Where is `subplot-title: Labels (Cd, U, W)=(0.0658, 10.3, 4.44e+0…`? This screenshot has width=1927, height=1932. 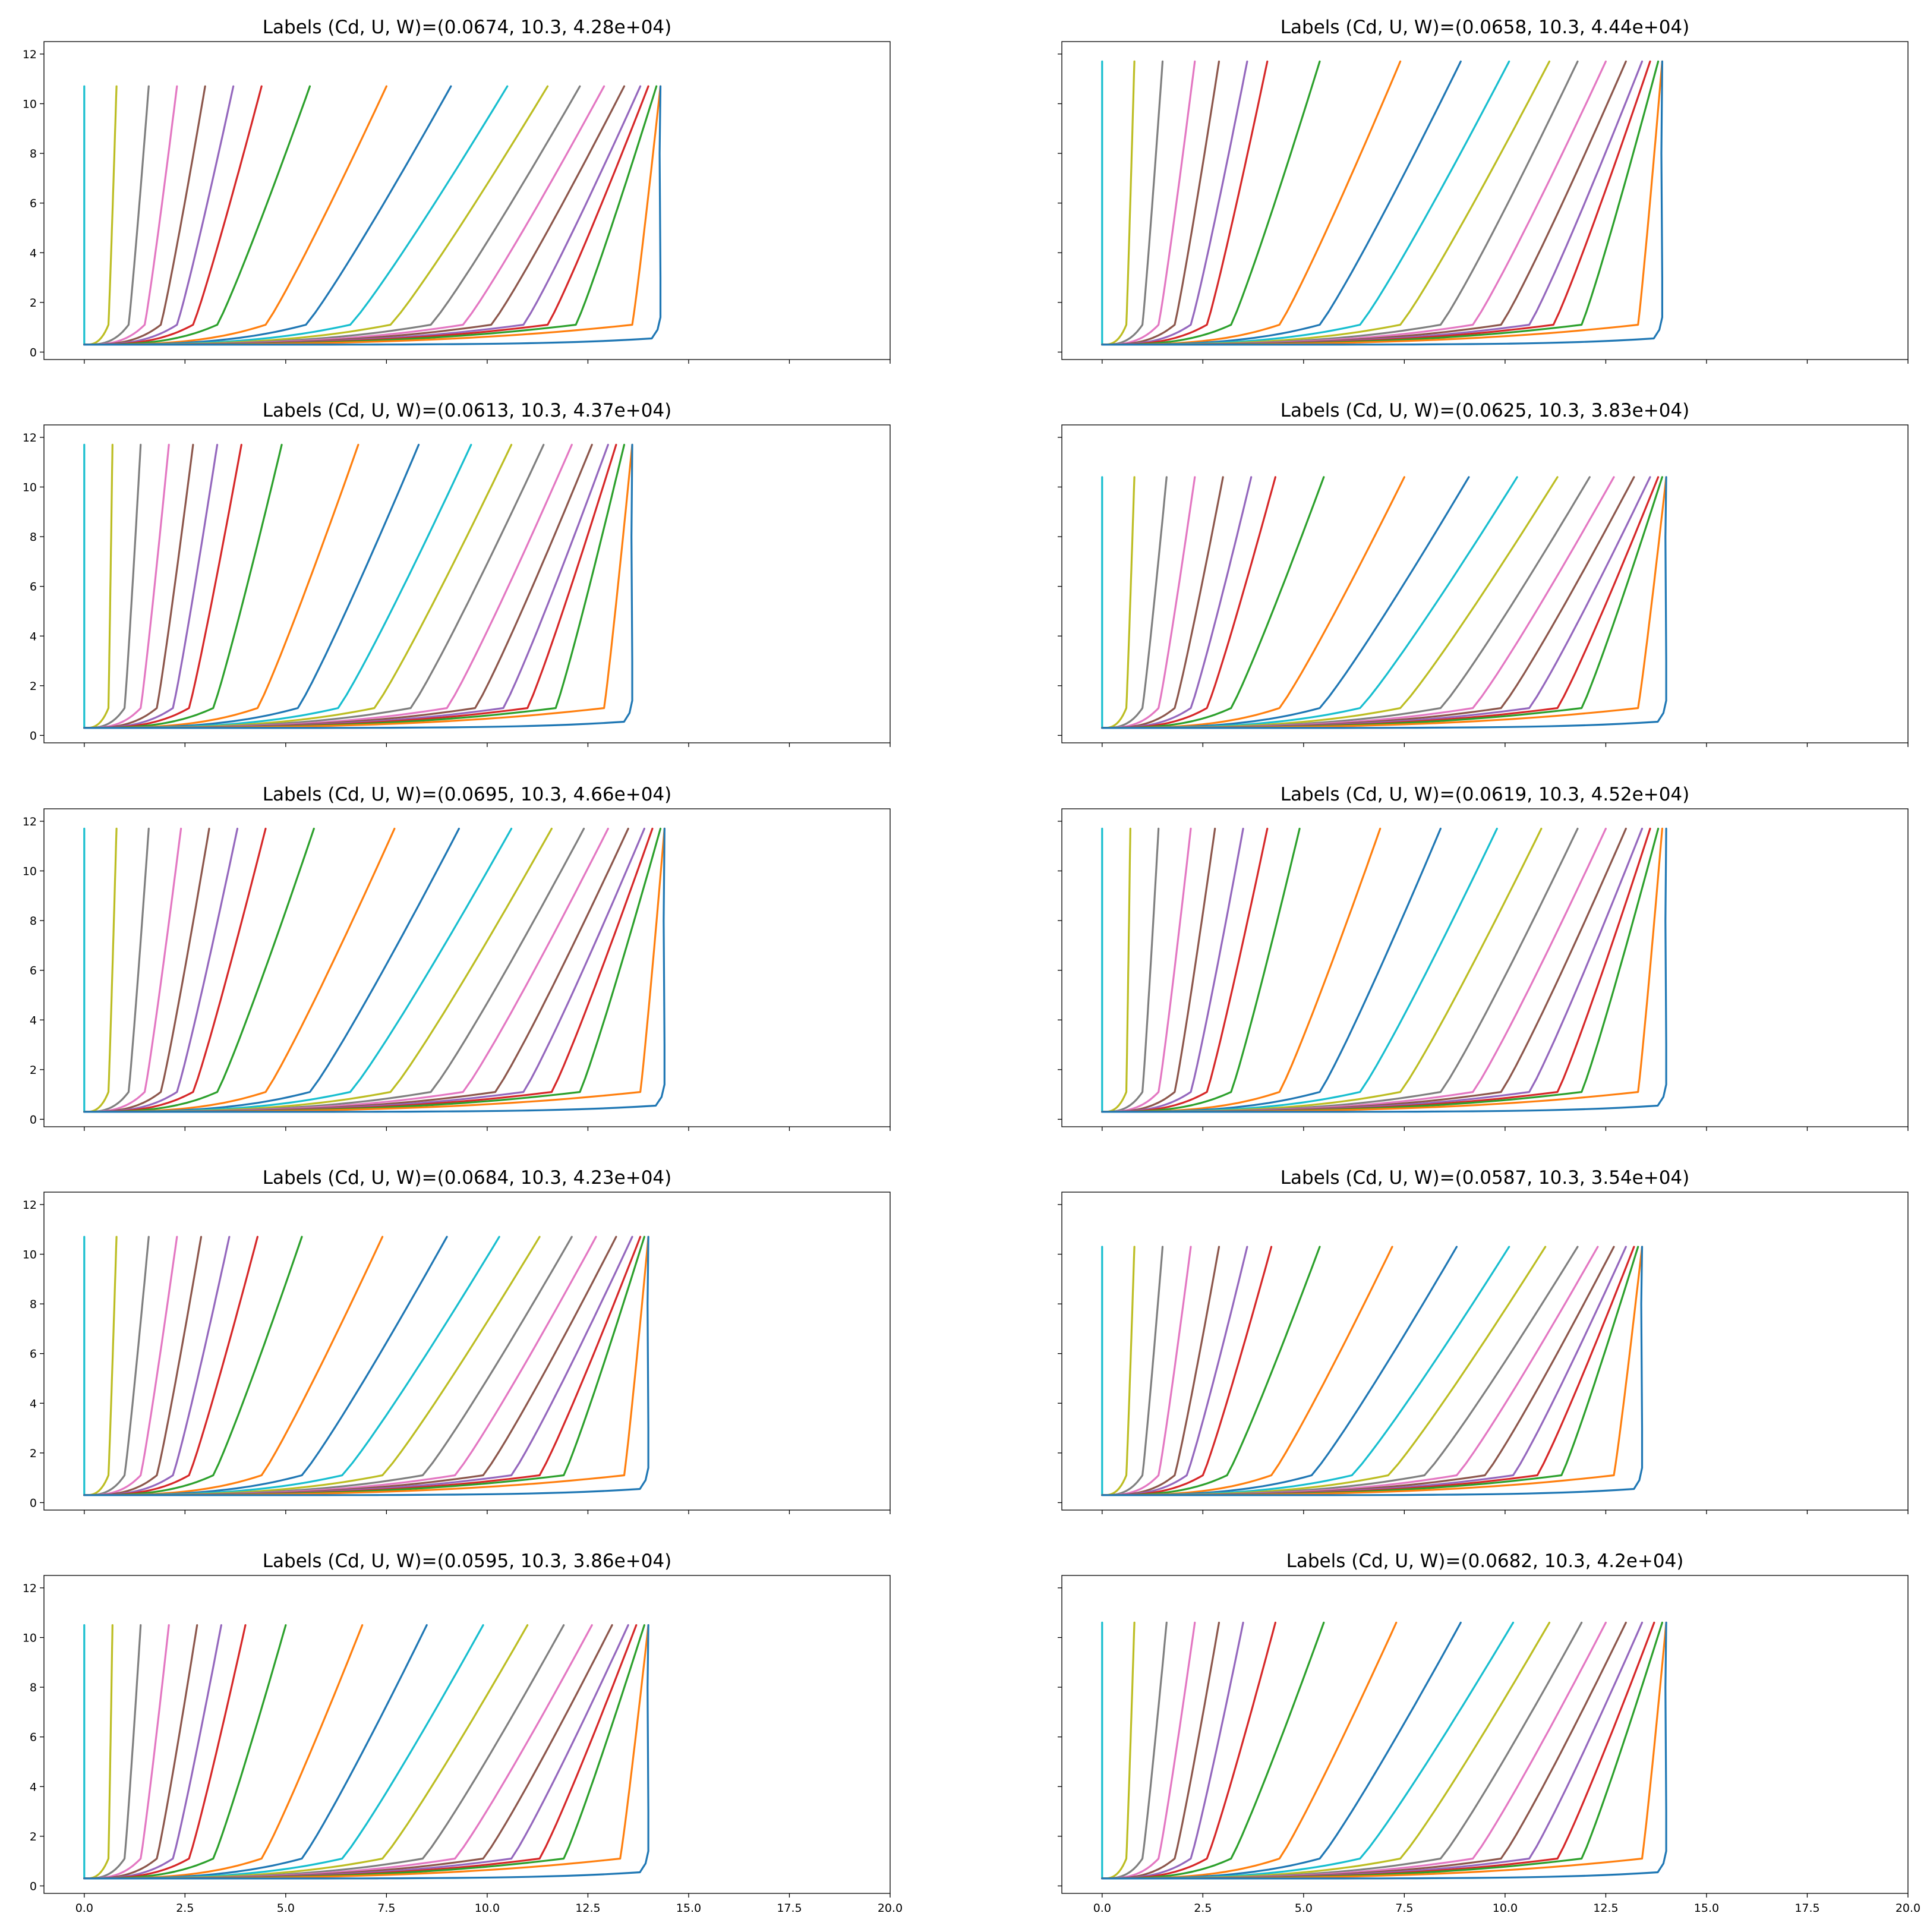
subplot-title: Labels (Cd, U, W)=(0.0658, 10.3, 4.44e+0… is located at coordinates (1485, 27).